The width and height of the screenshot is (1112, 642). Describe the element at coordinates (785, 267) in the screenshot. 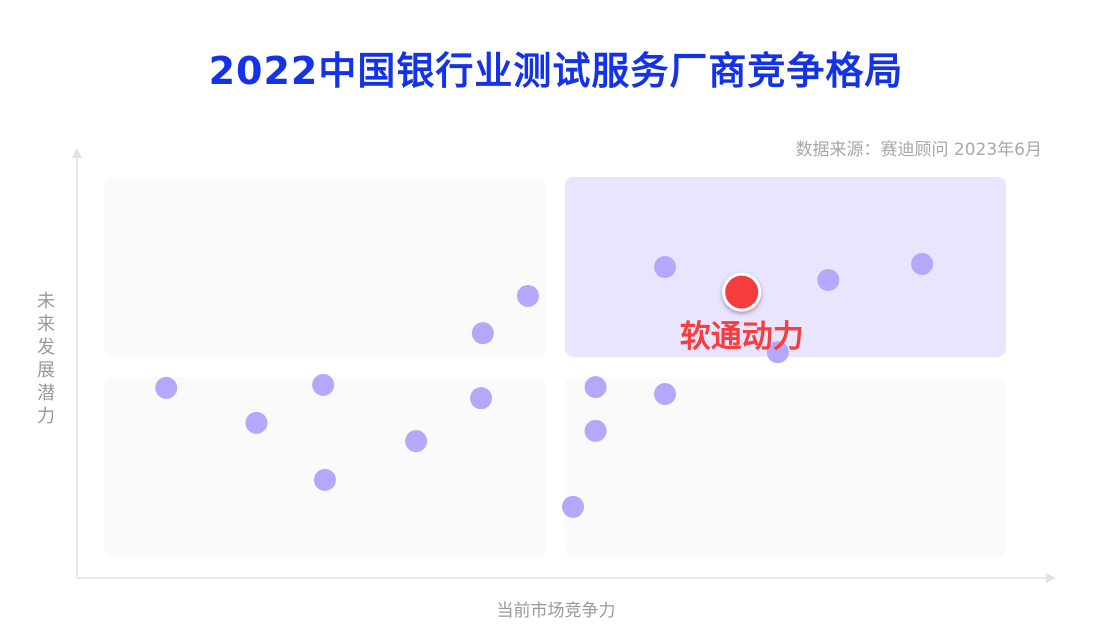

I see `quadrant-top-right` at that location.